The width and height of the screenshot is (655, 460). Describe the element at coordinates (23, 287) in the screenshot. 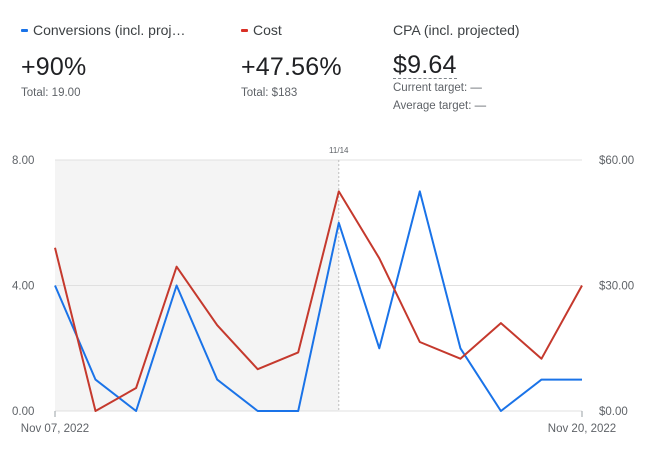

I see `left-axis-tick-label: 4.00` at that location.